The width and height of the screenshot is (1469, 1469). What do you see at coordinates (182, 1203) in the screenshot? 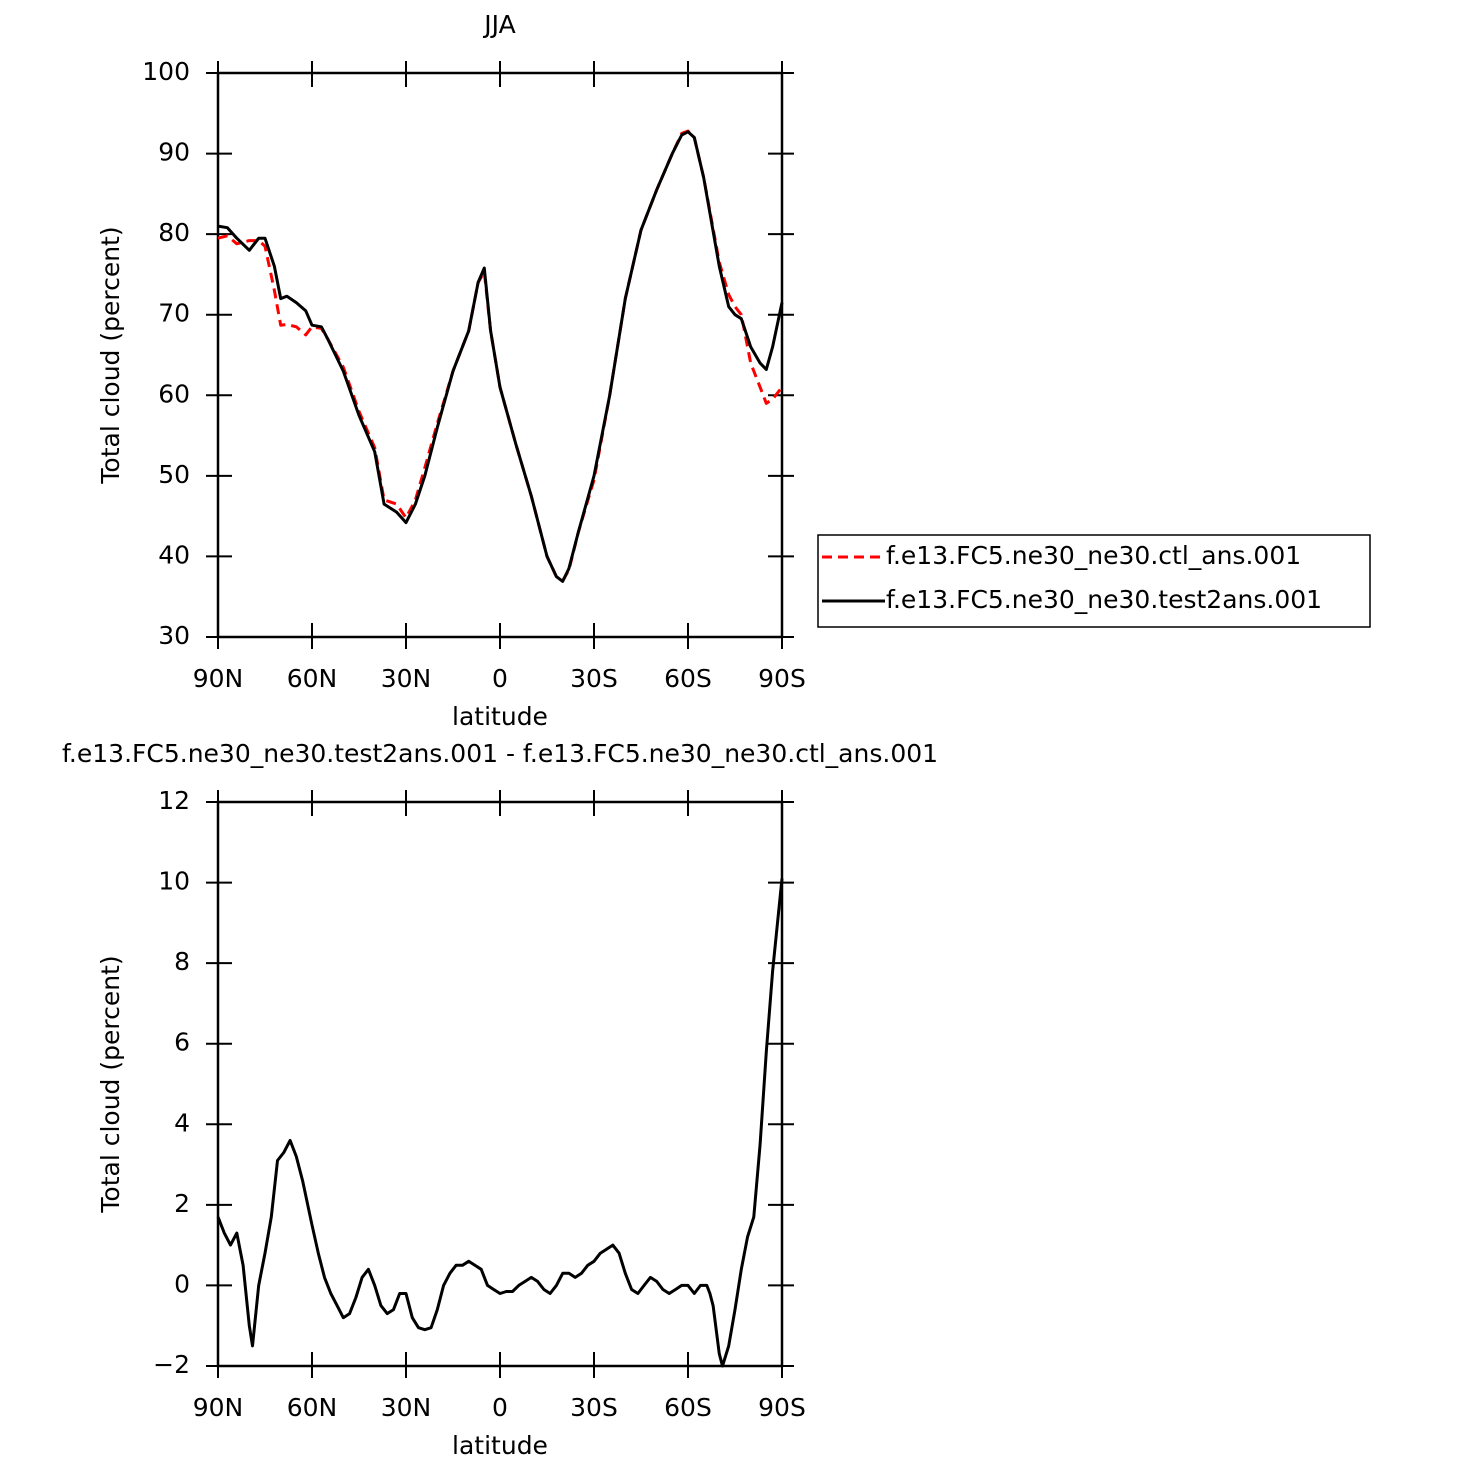
I see `y-tick-label: 2` at bounding box center [182, 1203].